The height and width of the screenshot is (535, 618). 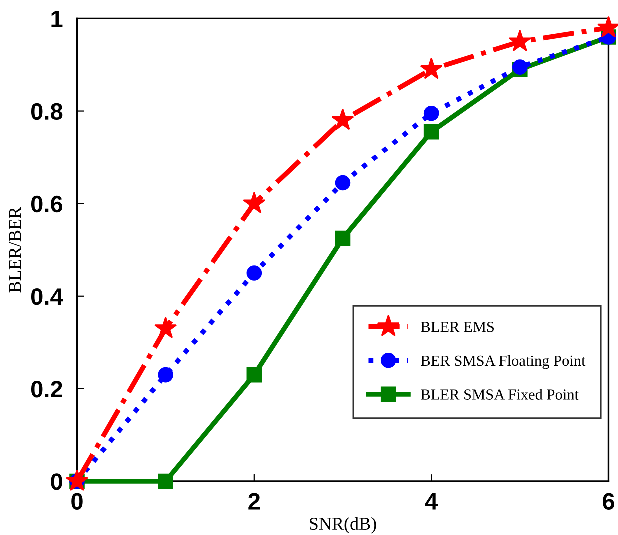 I want to click on x-tick-label: 4, so click(x=431, y=501).